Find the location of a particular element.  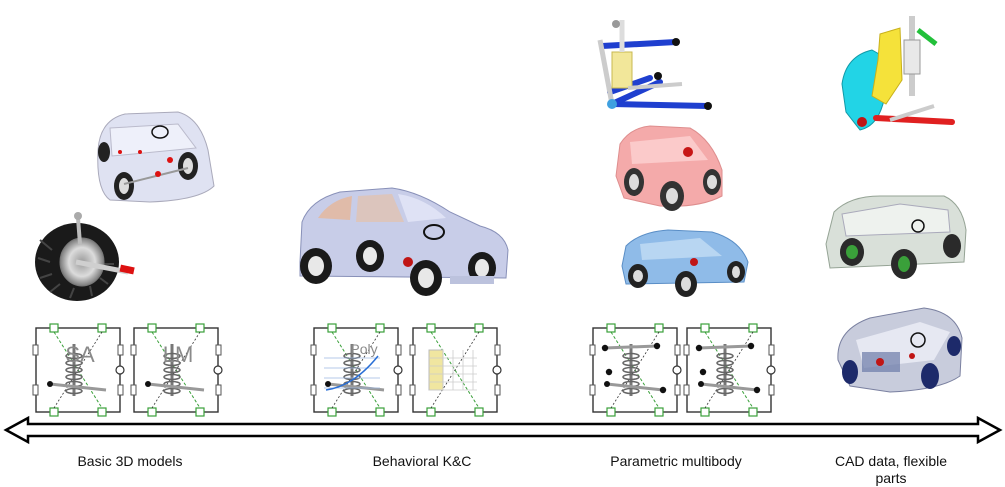

lookup-table-icon is located at coordinates (436, 370).